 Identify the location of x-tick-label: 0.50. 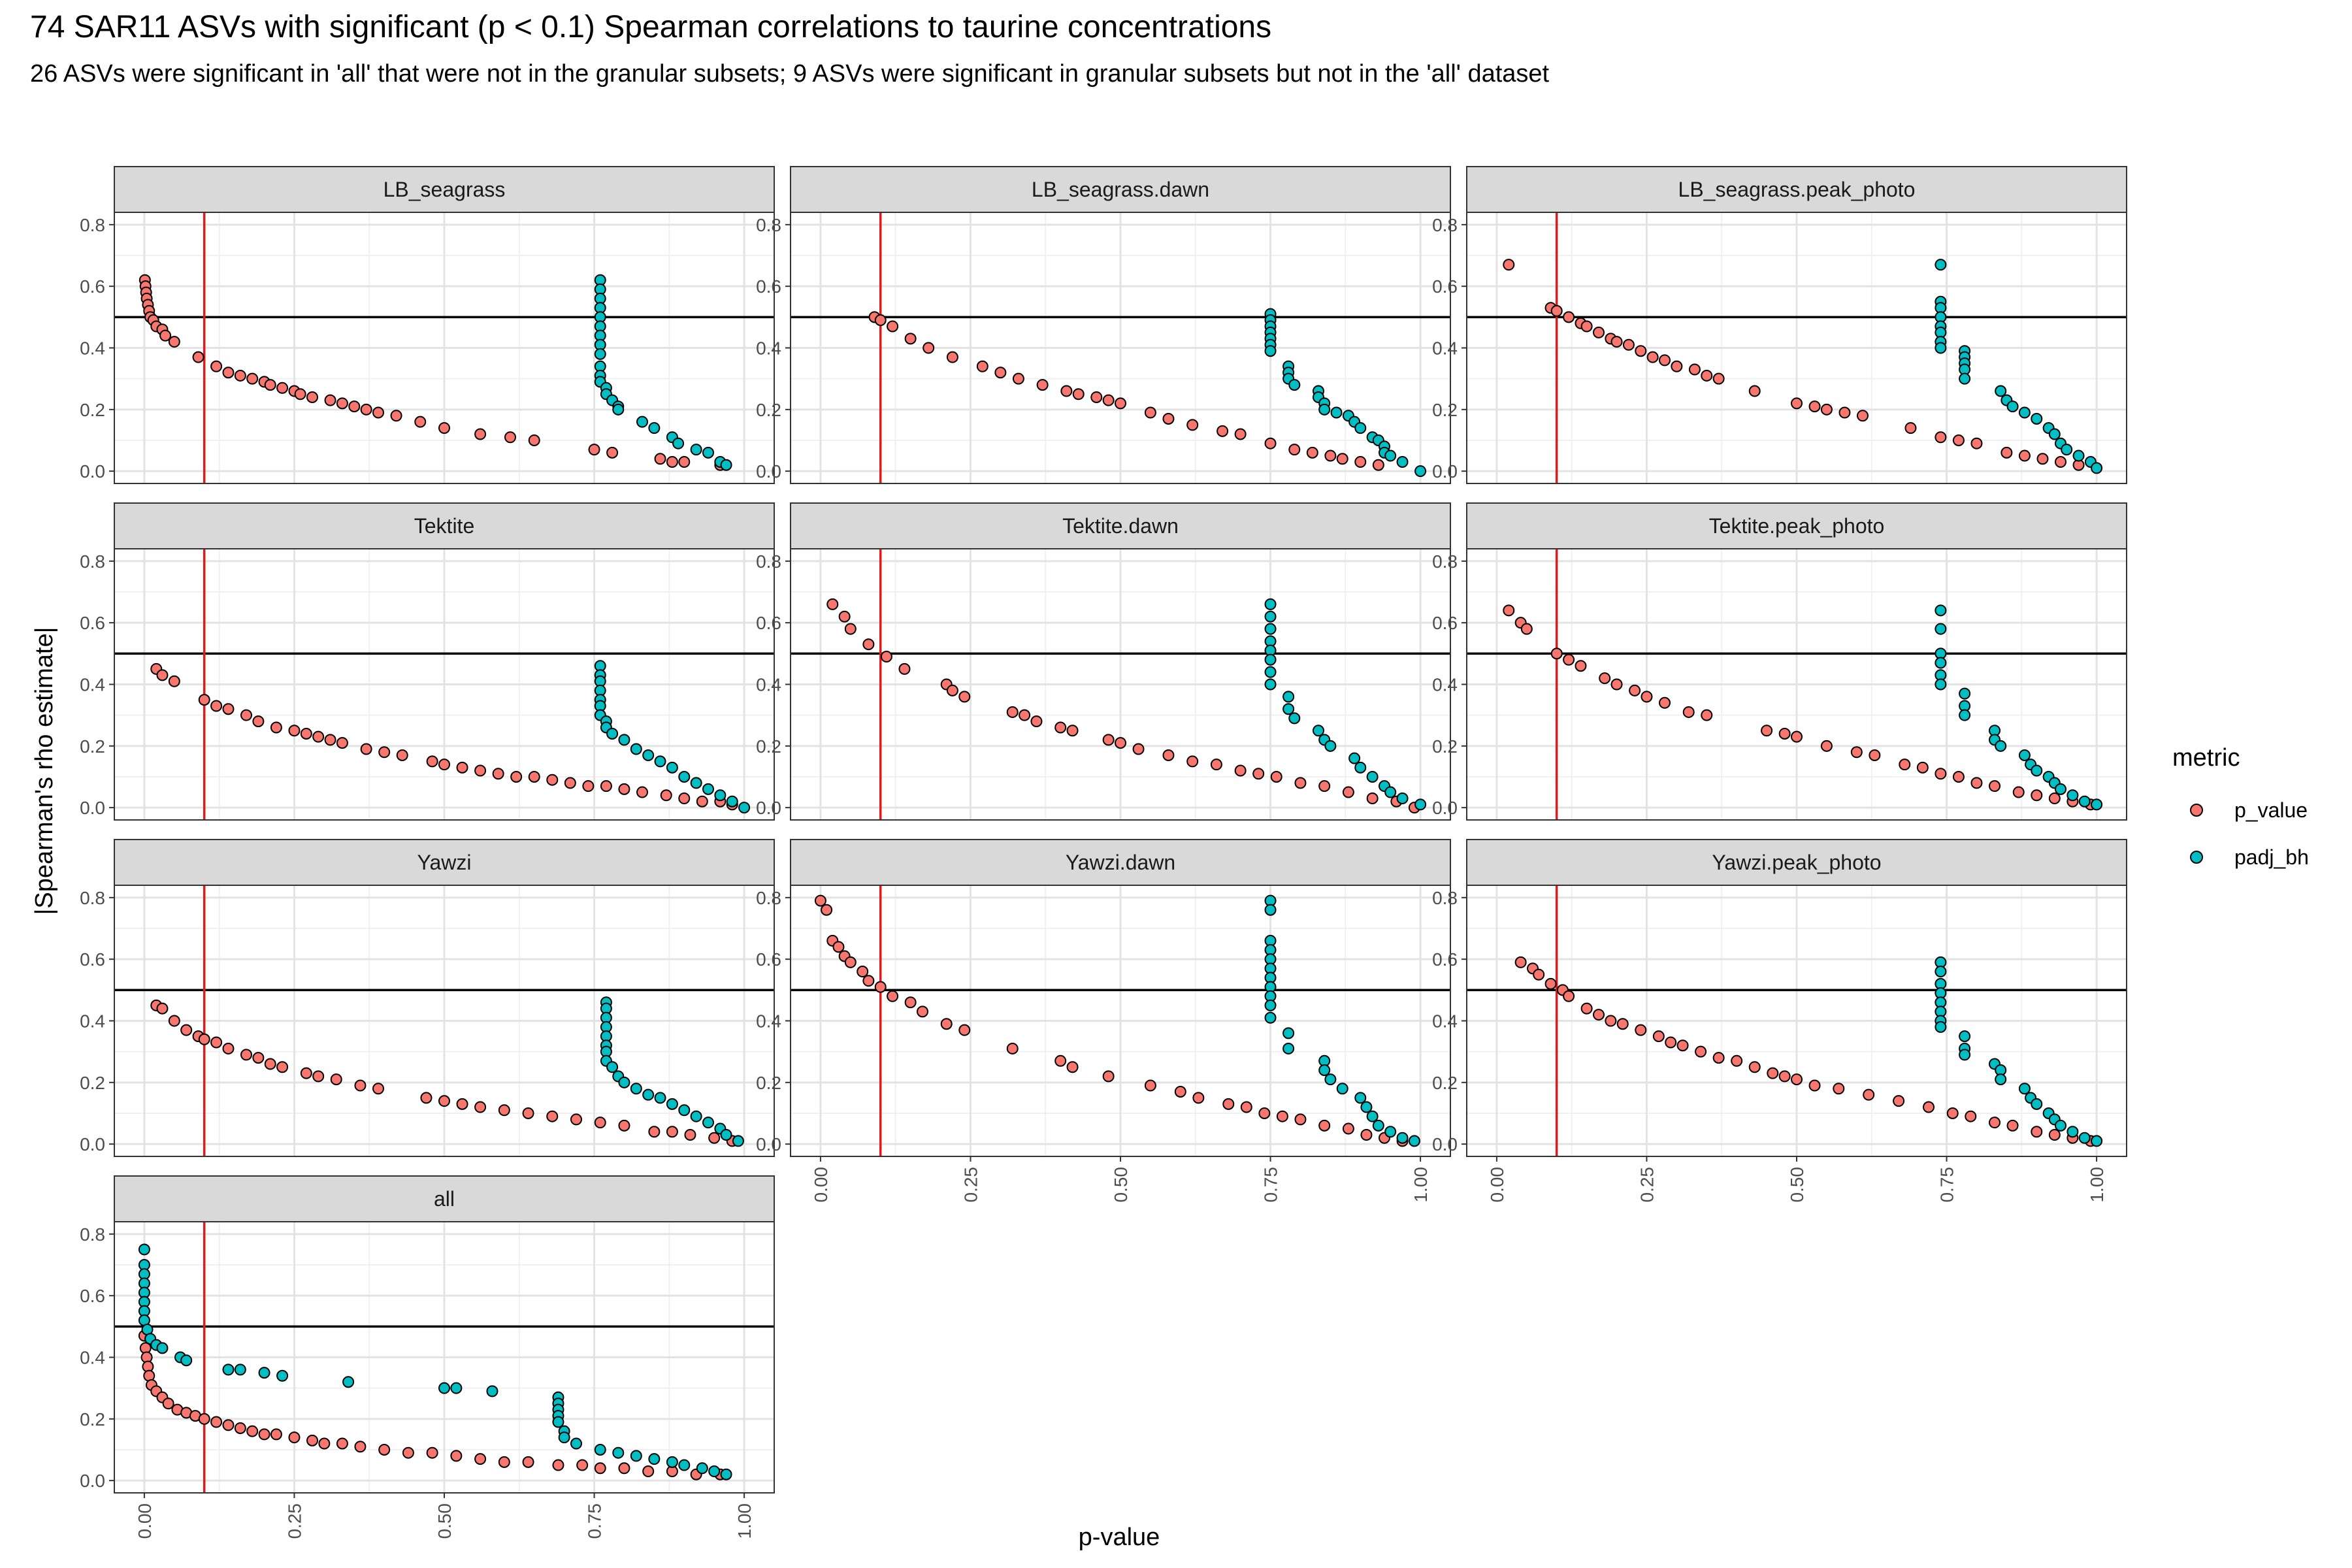
(1797, 1185).